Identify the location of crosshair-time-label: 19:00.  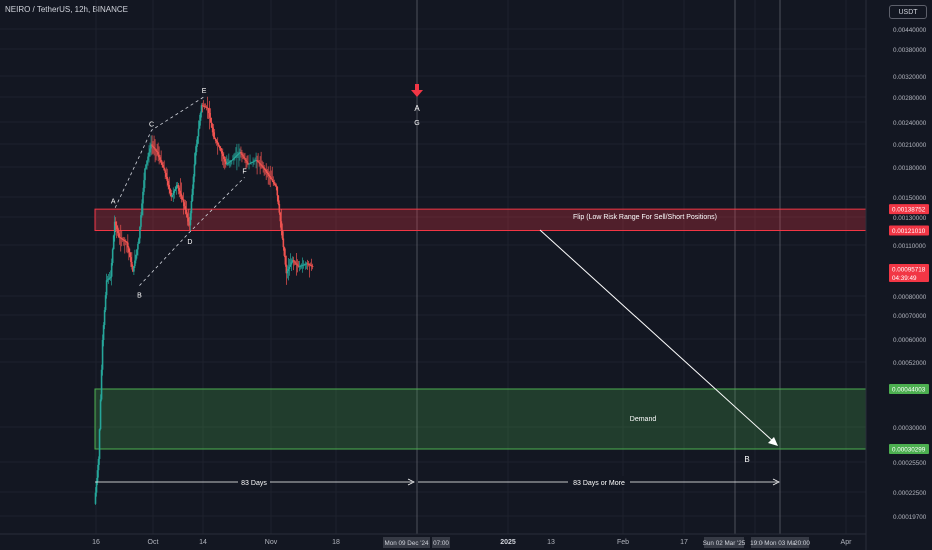
(758, 543).